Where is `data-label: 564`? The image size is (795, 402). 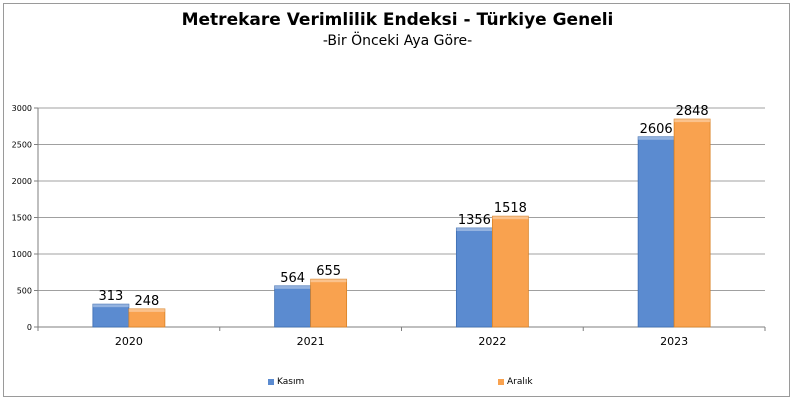
data-label: 564 is located at coordinates (292, 278).